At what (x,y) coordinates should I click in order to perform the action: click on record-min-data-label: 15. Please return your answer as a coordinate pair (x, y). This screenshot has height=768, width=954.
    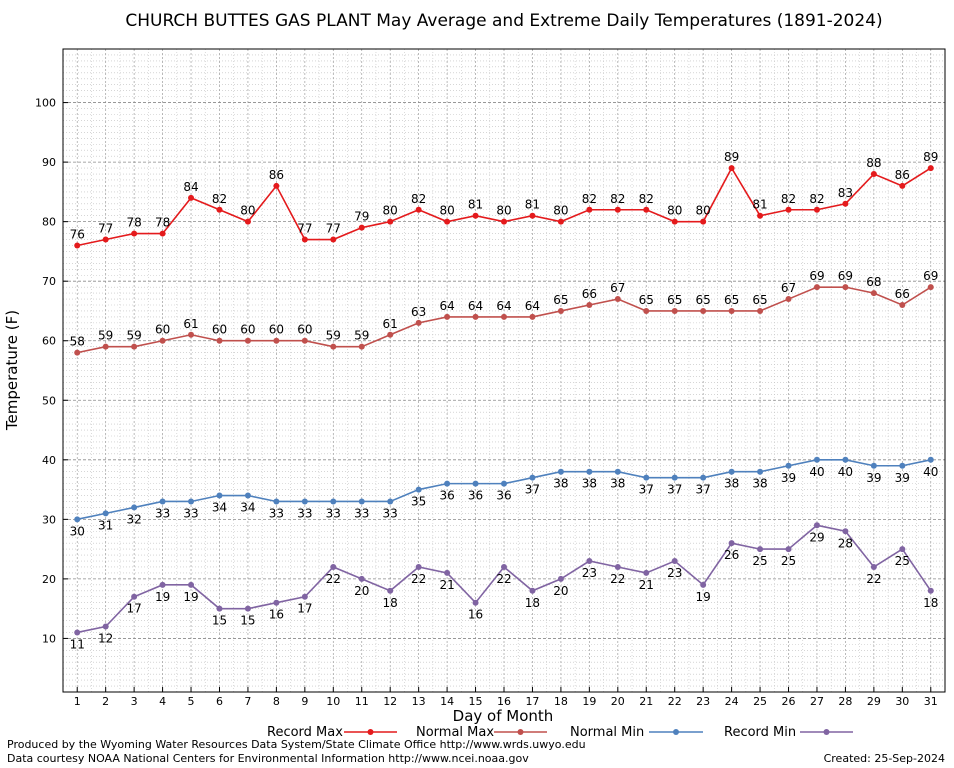
    Looking at the image, I should click on (247, 621).